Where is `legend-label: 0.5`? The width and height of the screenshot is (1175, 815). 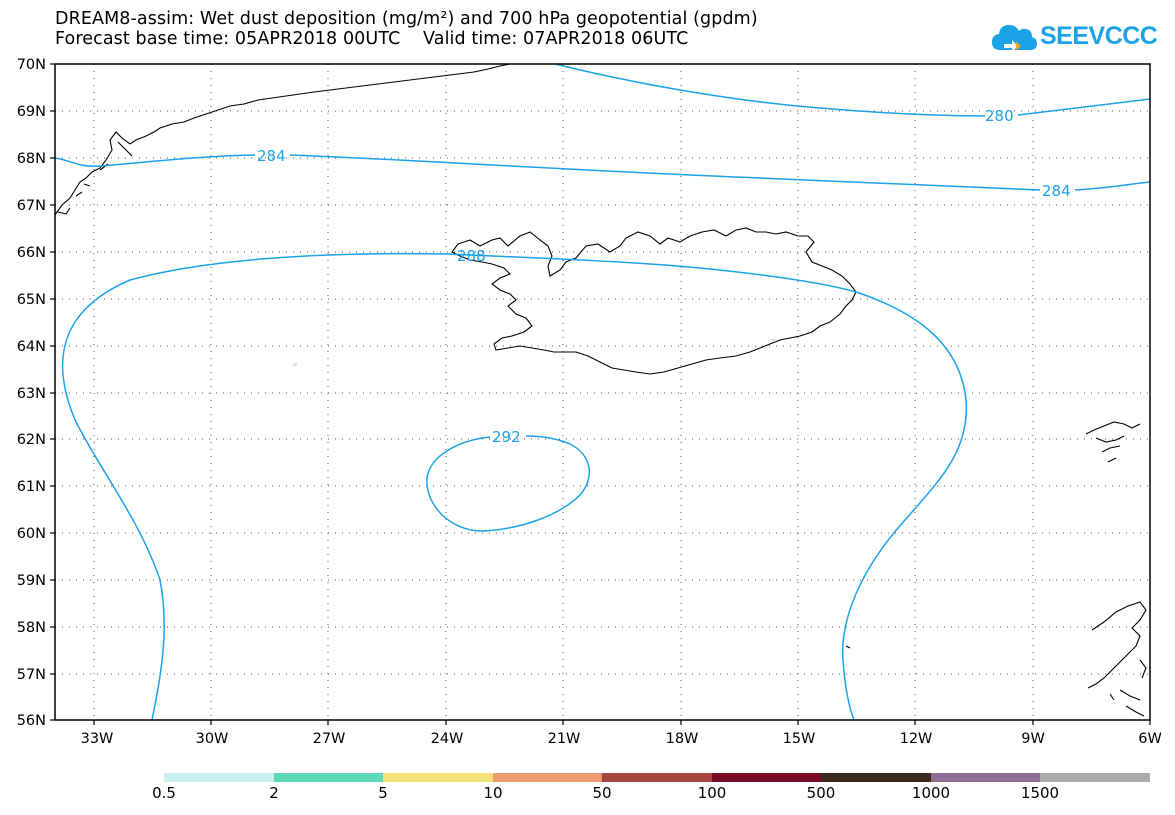 legend-label: 0.5 is located at coordinates (164, 793).